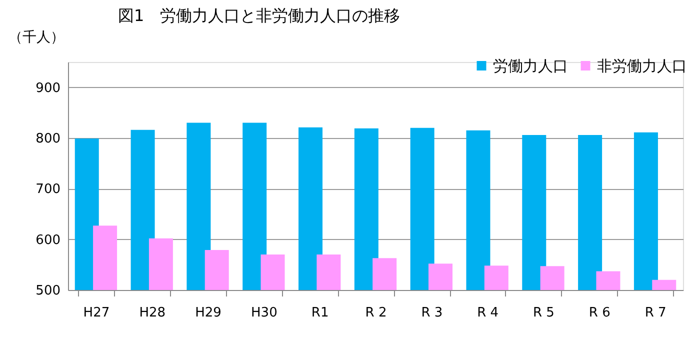  What do you see at coordinates (259, 15) in the screenshot?
I see `chart-title: 図1 労働力人口と非労働力人口の推移` at bounding box center [259, 15].